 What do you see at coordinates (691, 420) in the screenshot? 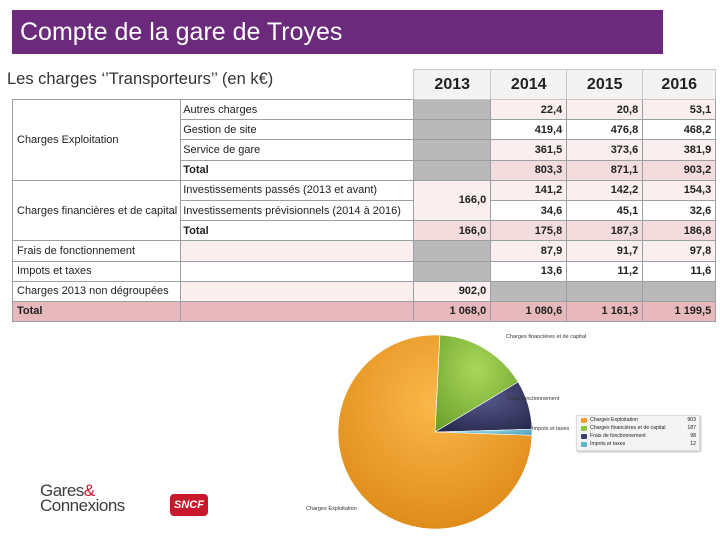
I see `legend-value: 903` at bounding box center [691, 420].